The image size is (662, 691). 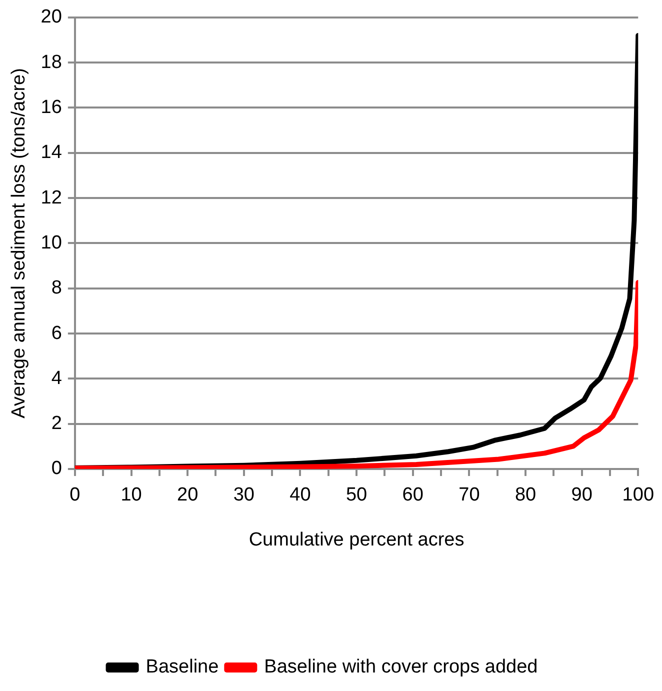 What do you see at coordinates (243, 495) in the screenshot?
I see `x-tick-label: 30` at bounding box center [243, 495].